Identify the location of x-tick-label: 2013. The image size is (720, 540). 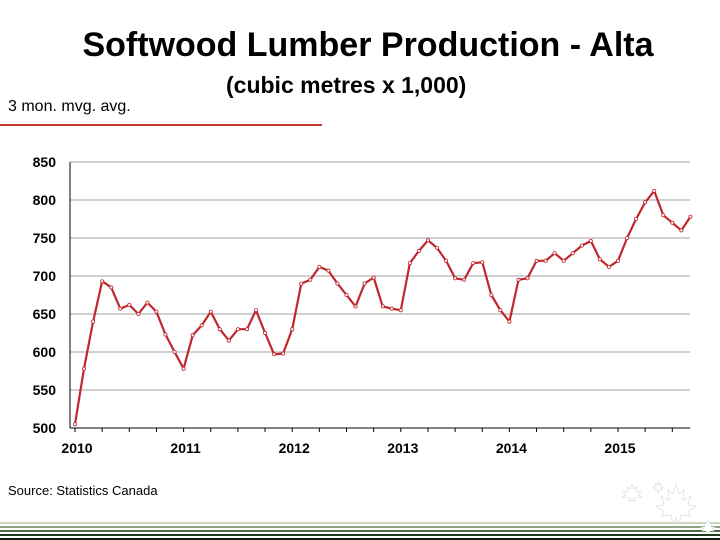
(402, 448).